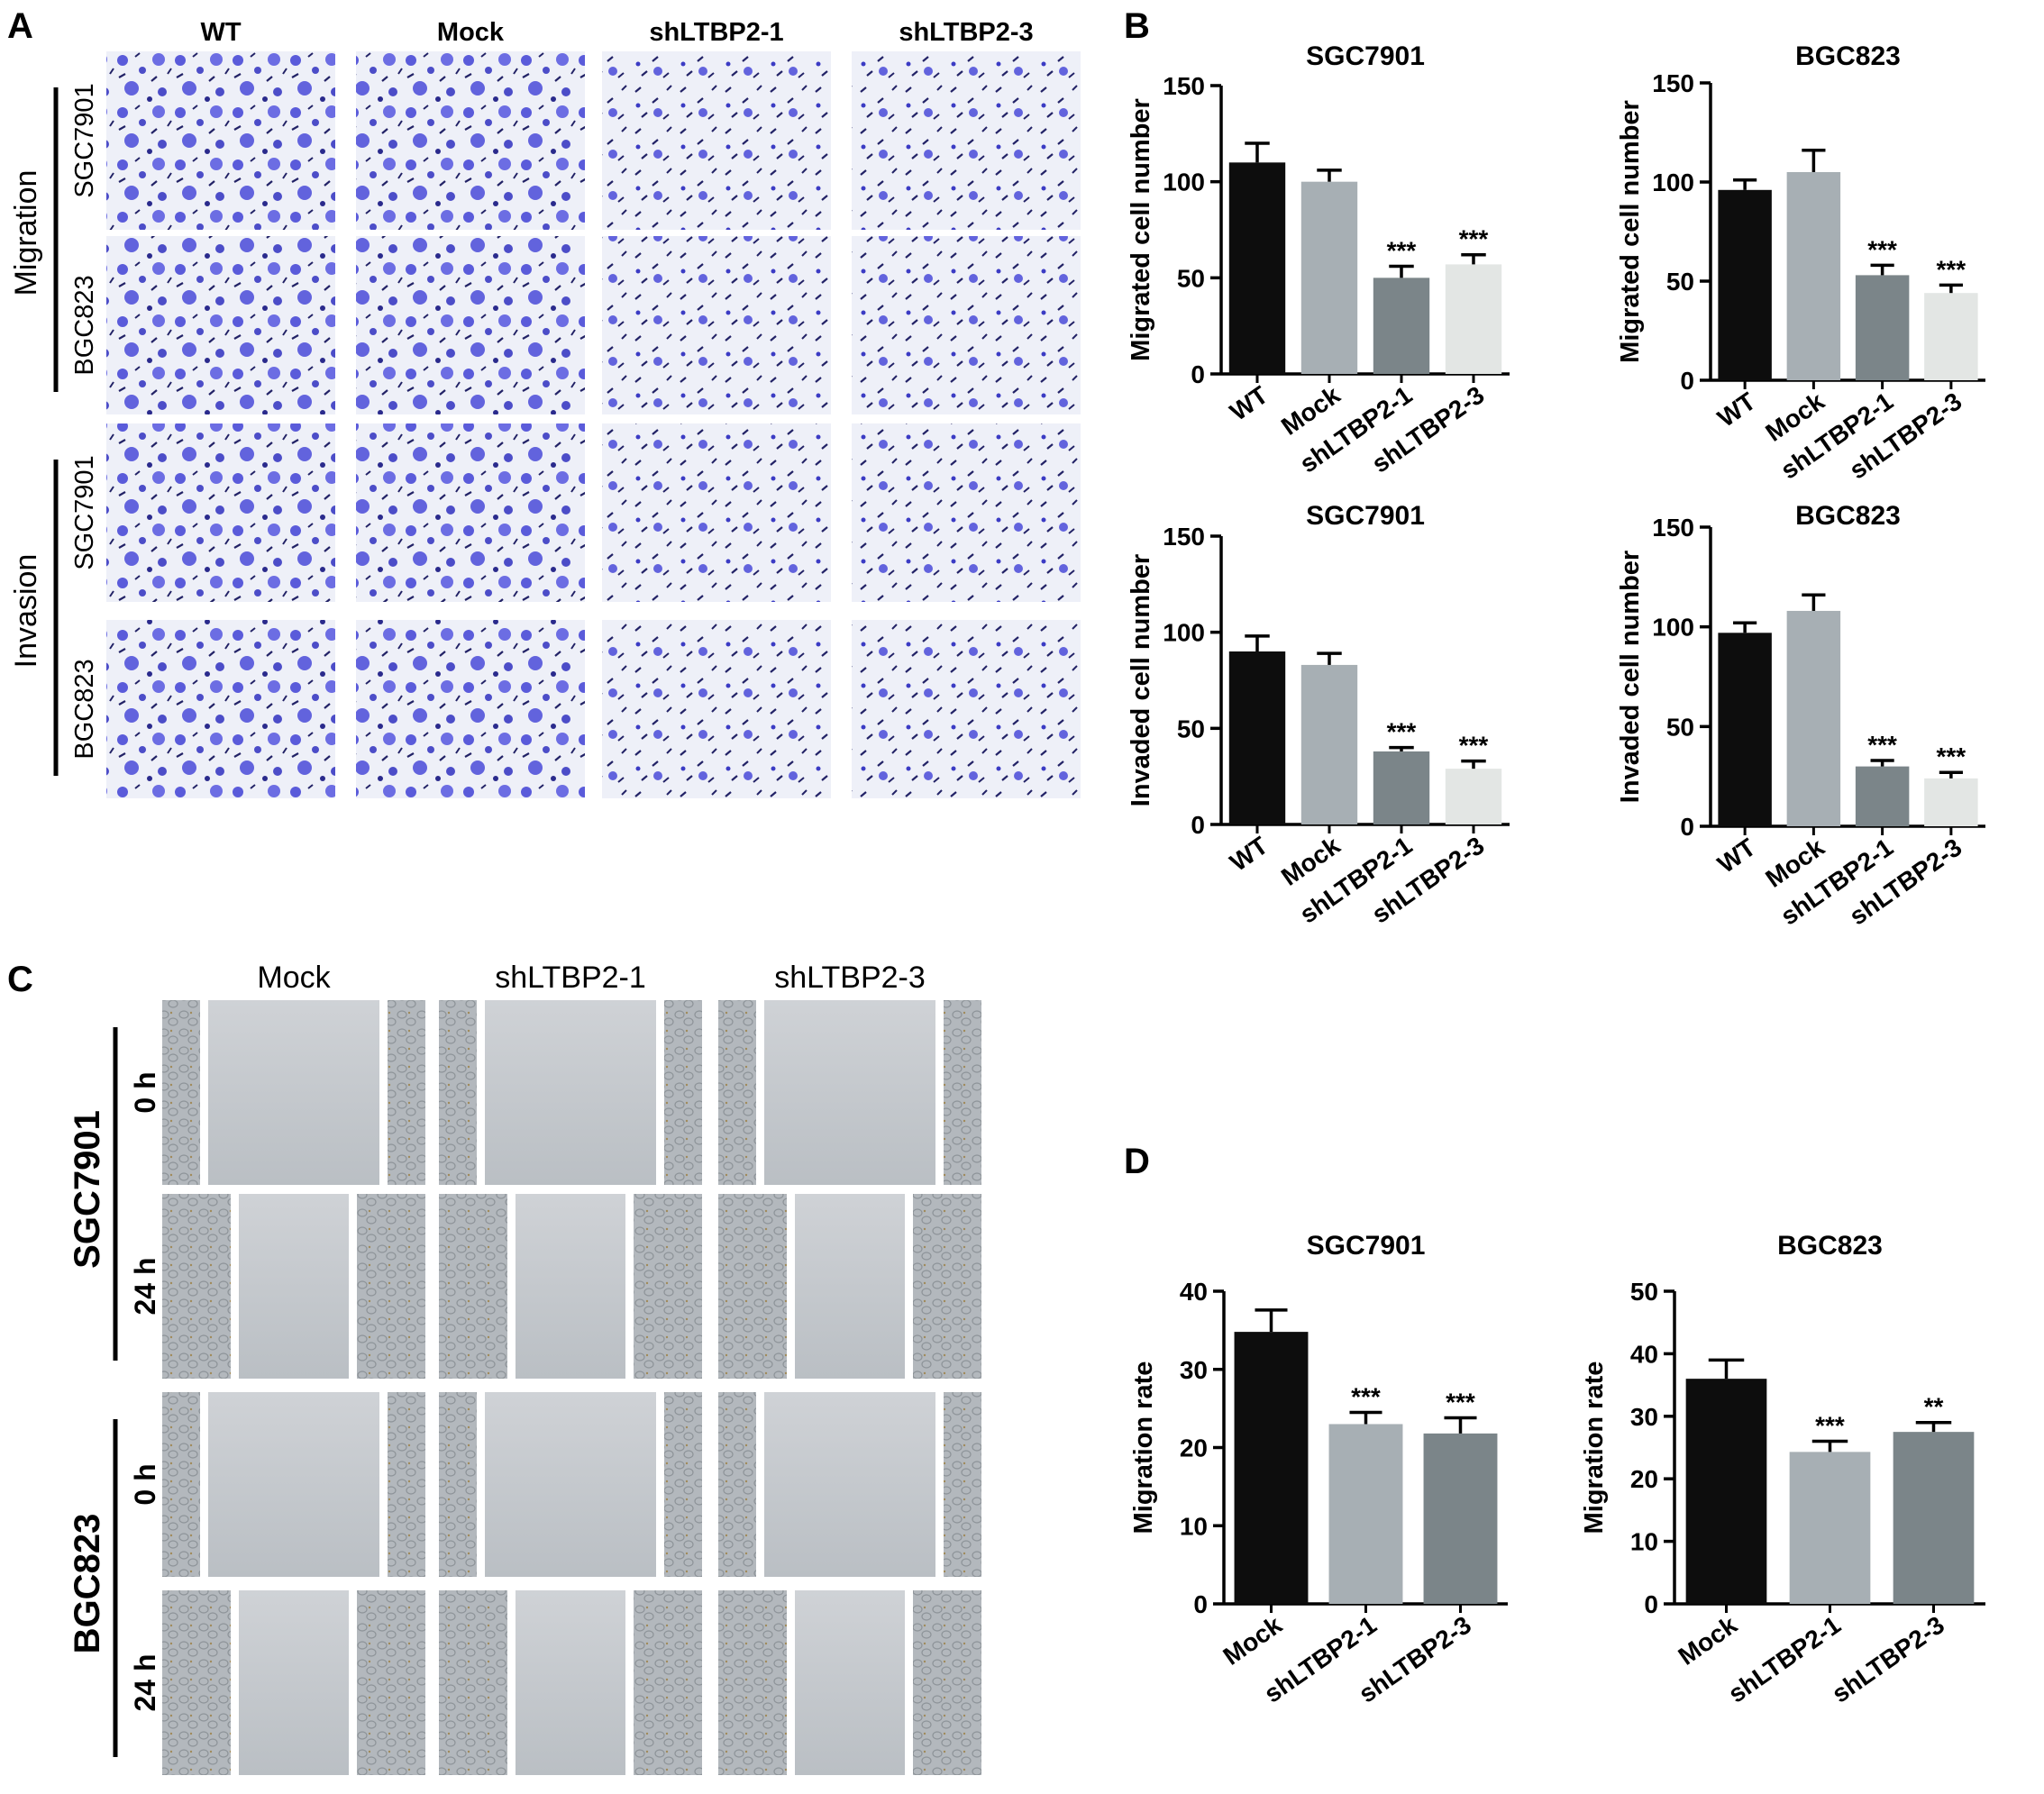 Image resolution: width=2044 pixels, height=1794 pixels. Describe the element at coordinates (84, 709) in the screenshot. I see `panel-a-row-label: BGC823` at that location.